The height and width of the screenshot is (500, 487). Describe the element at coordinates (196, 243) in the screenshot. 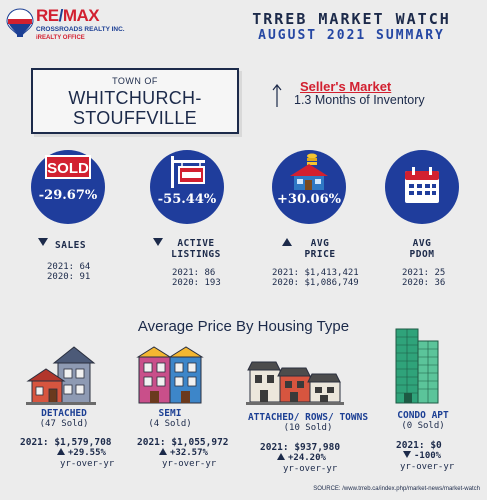

I see `active-listings-label-line1: ACTIVE` at that location.